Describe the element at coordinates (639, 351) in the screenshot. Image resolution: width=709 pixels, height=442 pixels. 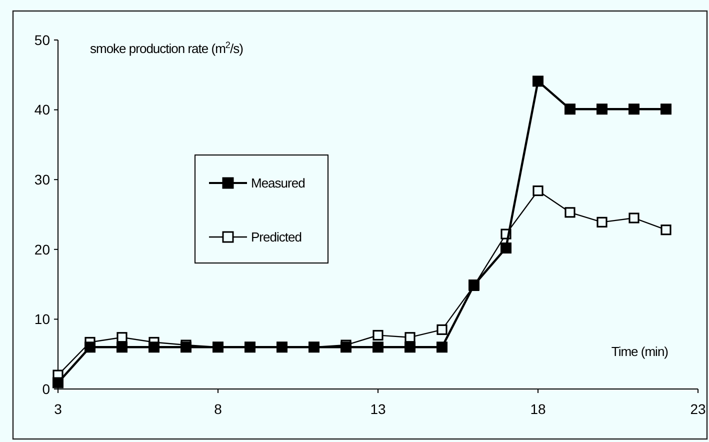
I see `x-axis-title: Time (min)` at that location.